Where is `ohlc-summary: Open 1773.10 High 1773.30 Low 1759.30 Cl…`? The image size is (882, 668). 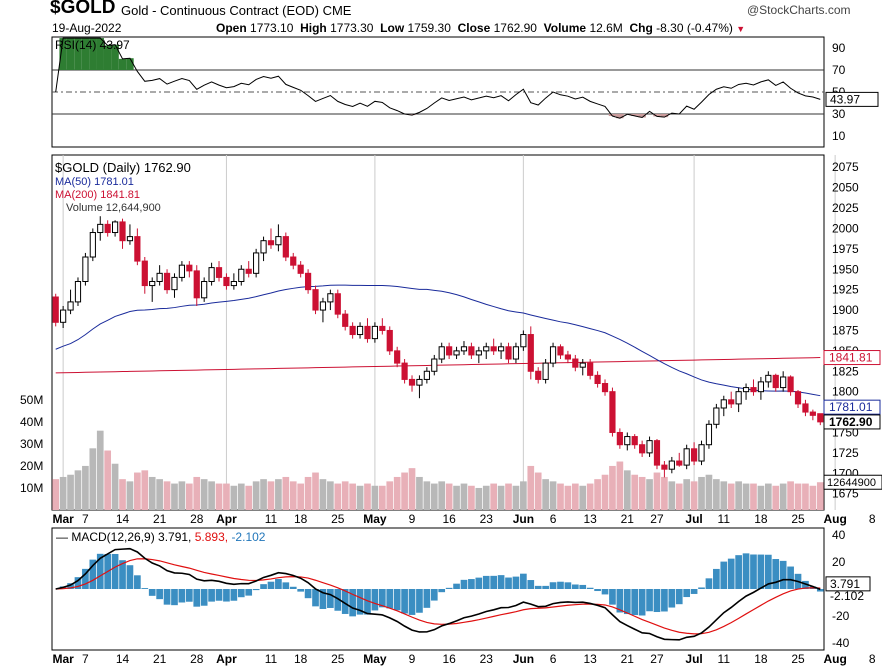
ohlc-summary: Open 1773.10 High 1773.30 Low 1759.30 Cl… is located at coordinates (480, 28).